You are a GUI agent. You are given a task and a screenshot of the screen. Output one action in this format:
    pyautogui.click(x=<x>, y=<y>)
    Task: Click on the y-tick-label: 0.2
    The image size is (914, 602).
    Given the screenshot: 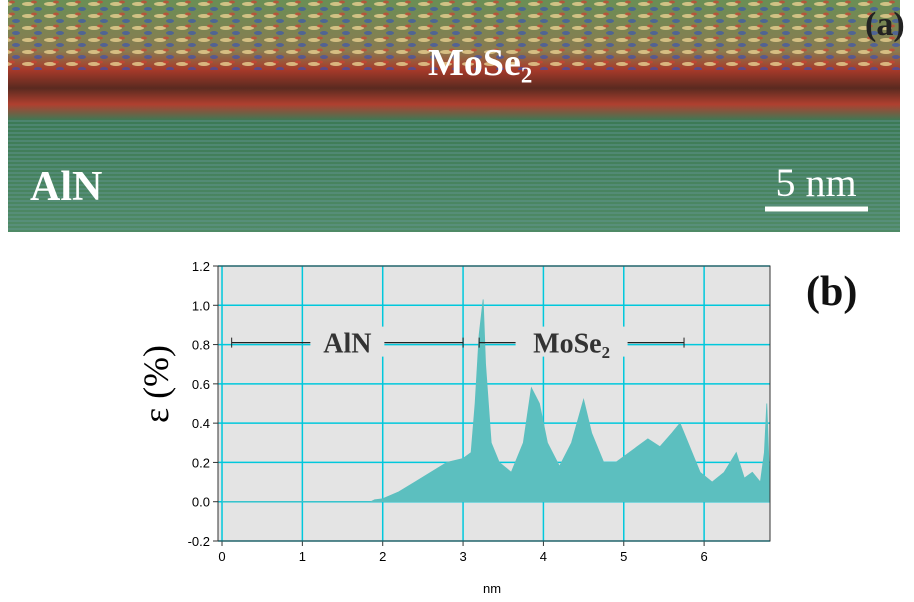 What is the action you would take?
    pyautogui.click(x=201, y=462)
    